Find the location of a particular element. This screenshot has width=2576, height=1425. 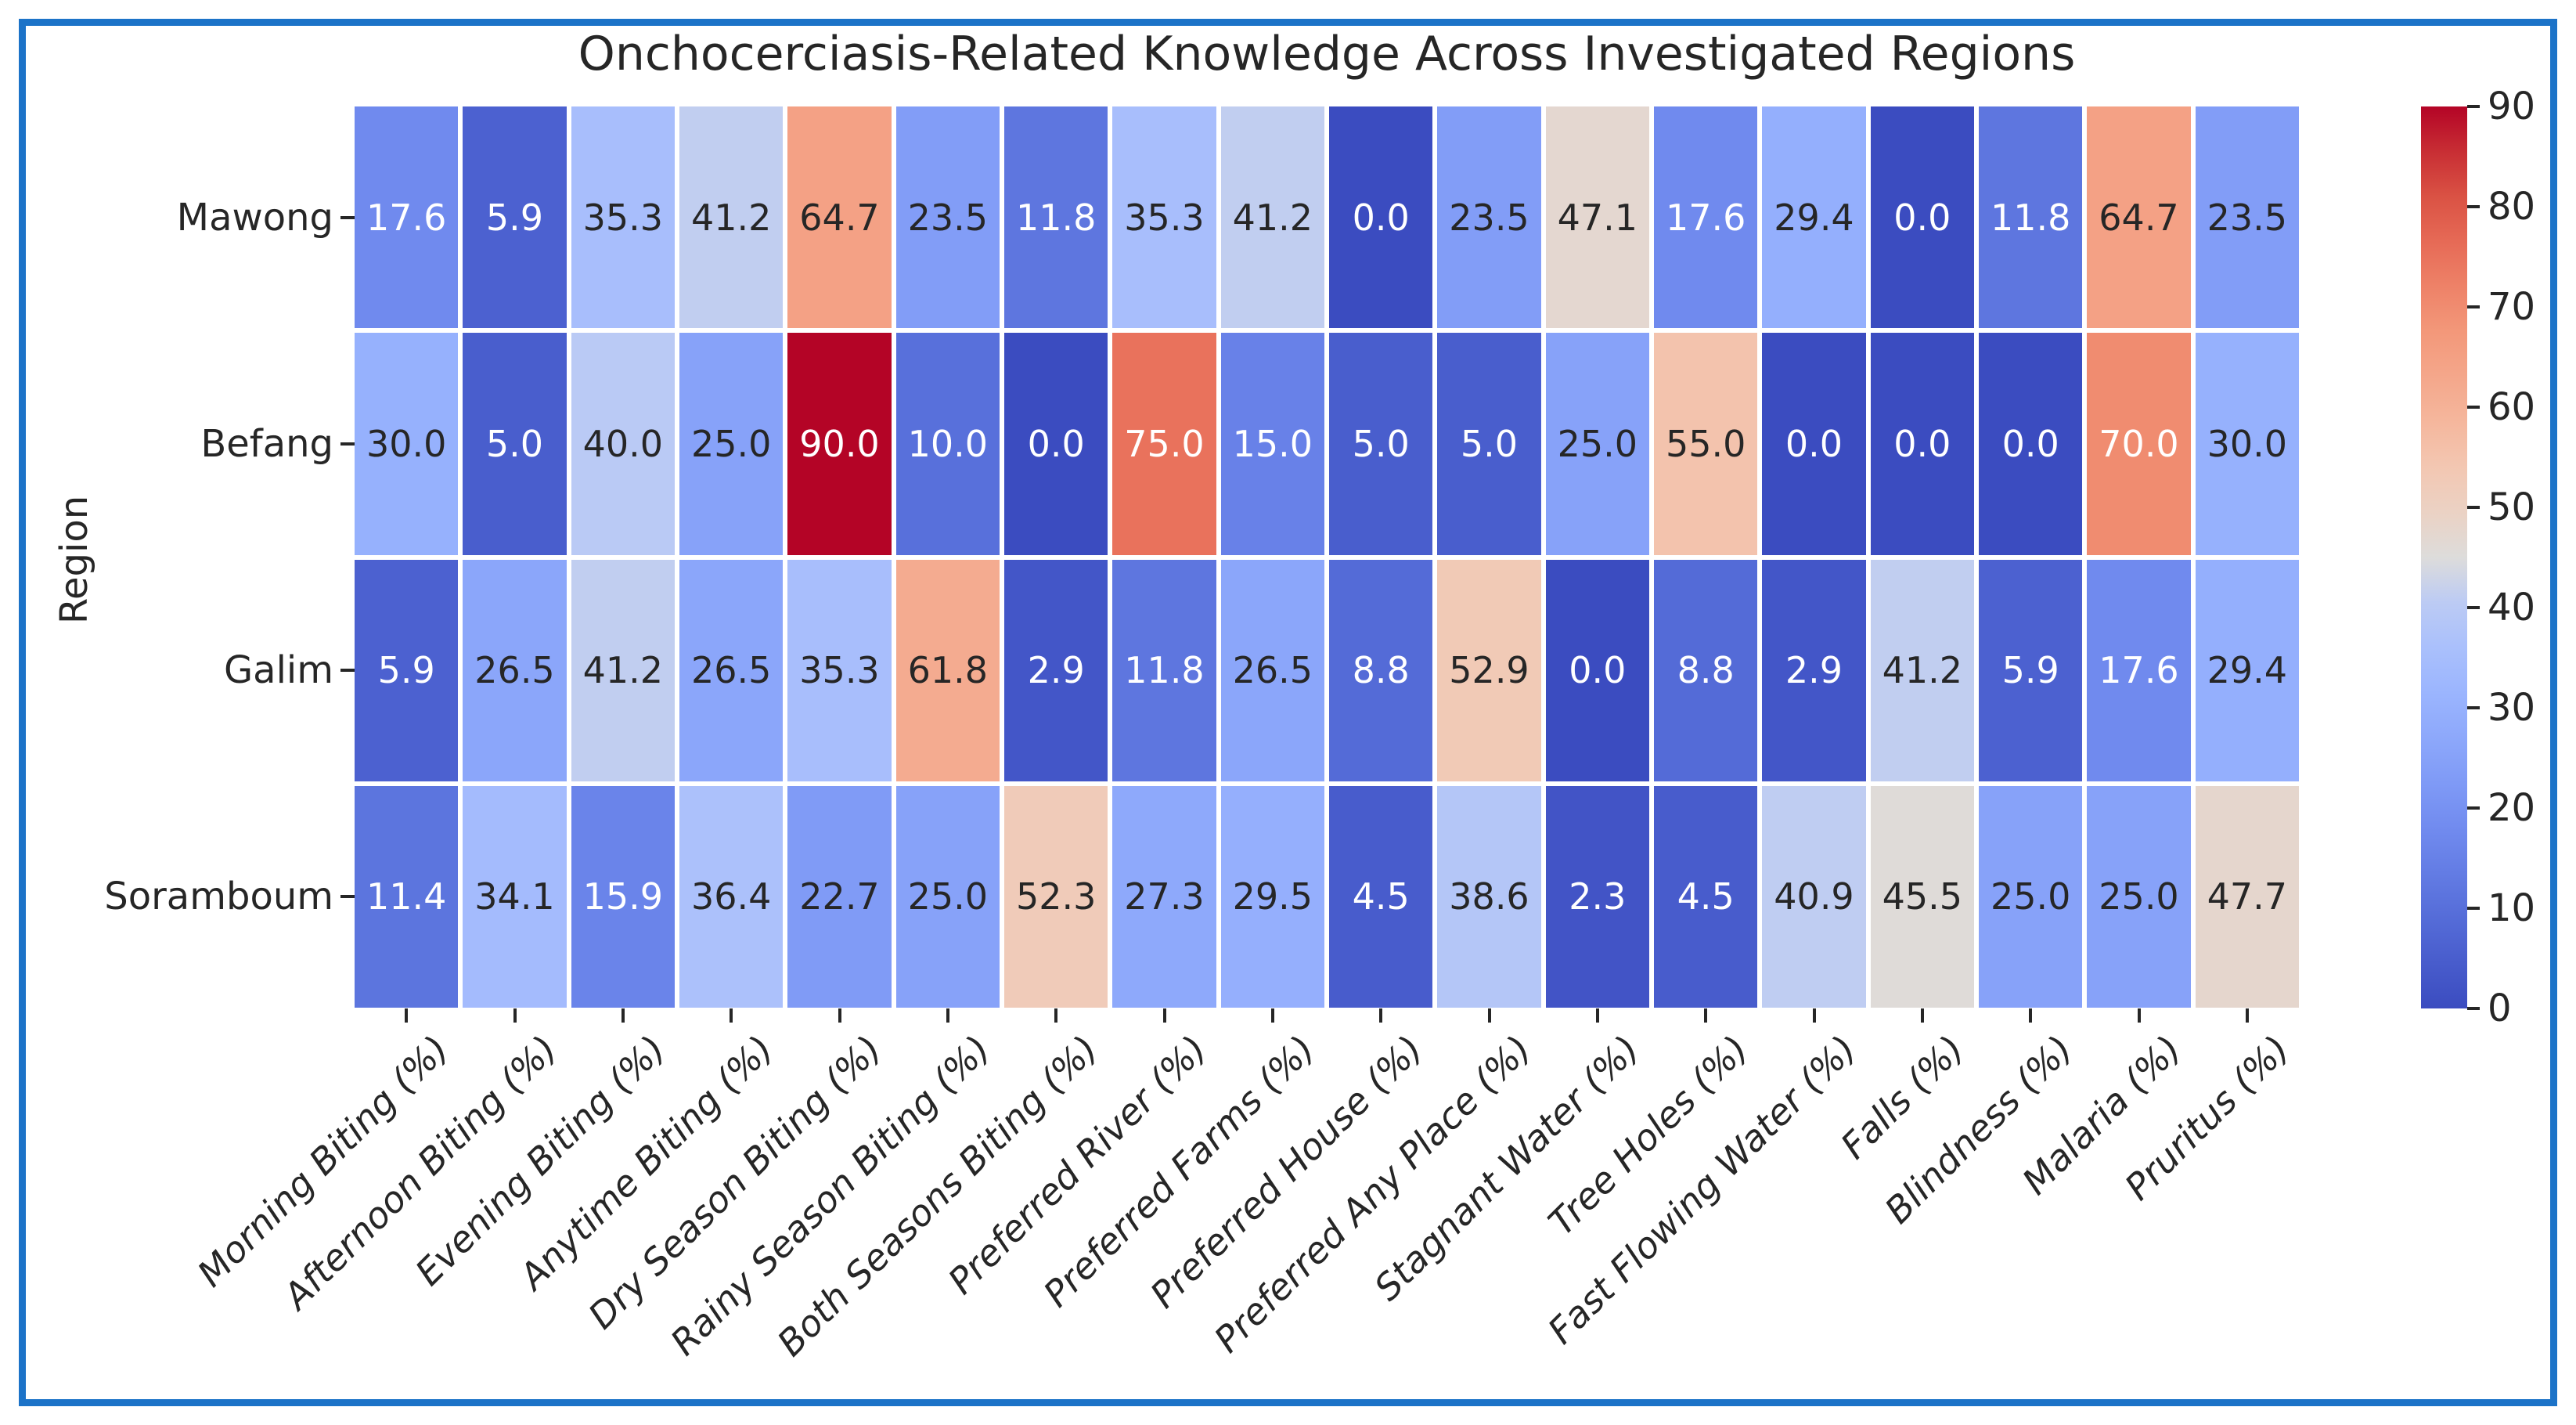

heatmap-cell-Befang-8: 75.0 is located at coordinates (1164, 444).